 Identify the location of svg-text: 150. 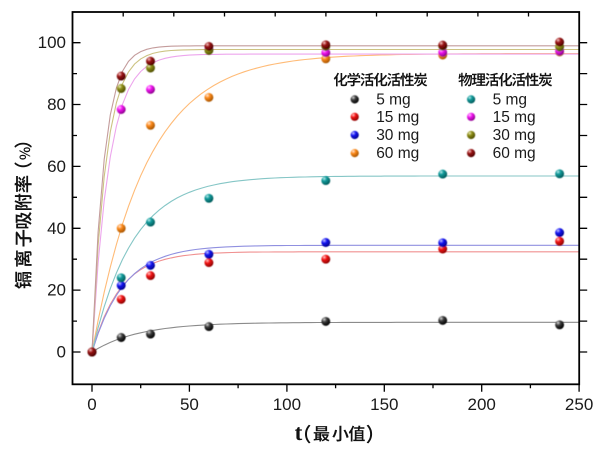
(384, 404).